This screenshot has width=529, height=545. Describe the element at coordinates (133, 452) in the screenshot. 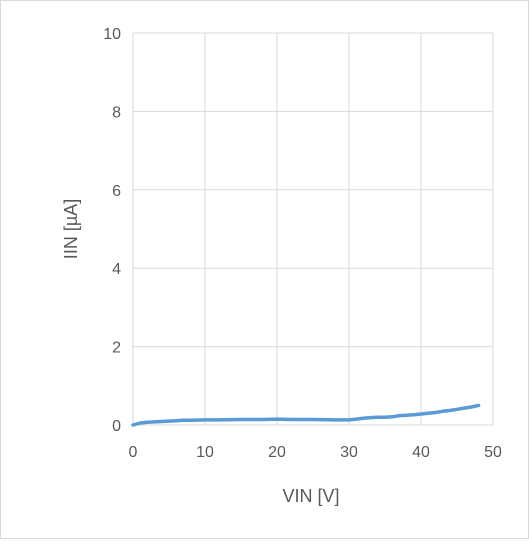

I see `x-tick-label: 0` at that location.